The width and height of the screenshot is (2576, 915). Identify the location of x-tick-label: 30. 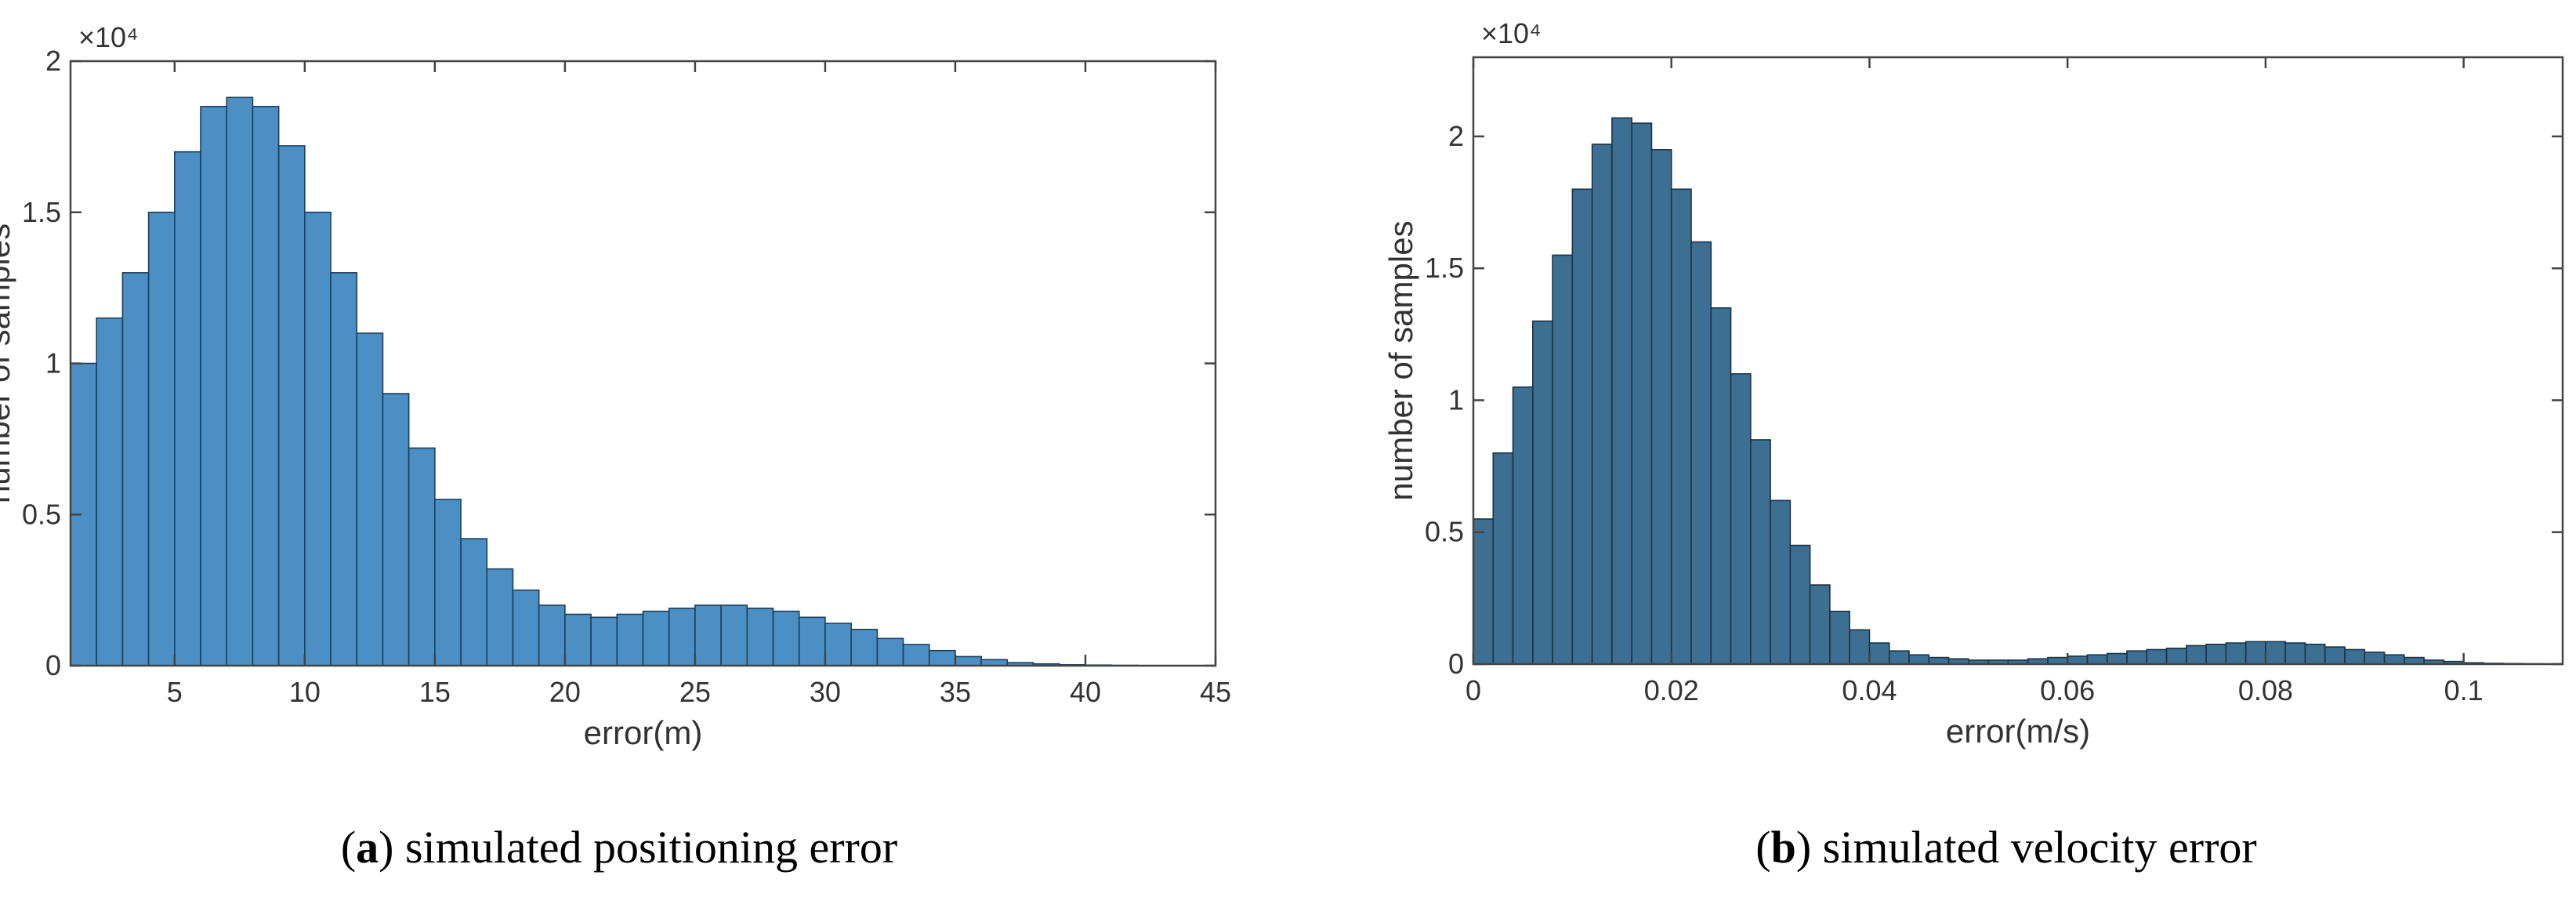
(825, 692).